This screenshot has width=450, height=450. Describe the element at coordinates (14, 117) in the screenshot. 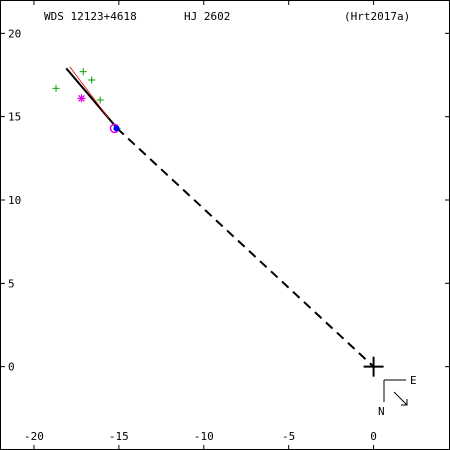

I see `y-tick-label: 15` at that location.